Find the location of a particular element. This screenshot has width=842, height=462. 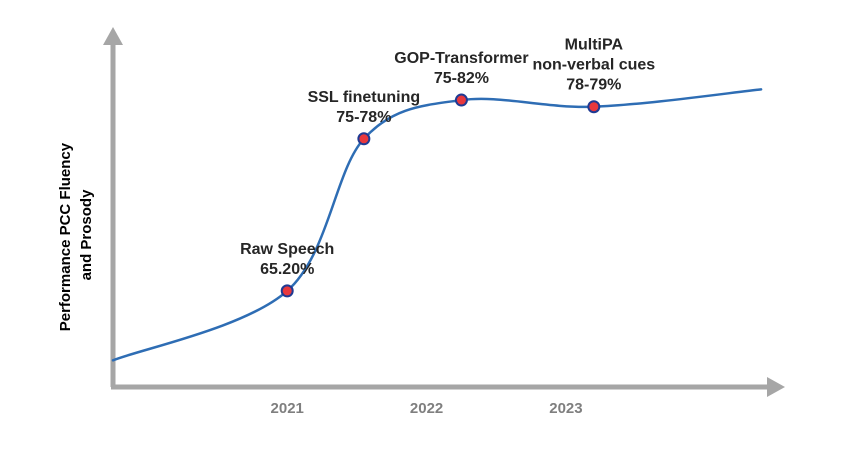

data-point-label-line: SSL finetuning is located at coordinates (364, 97).